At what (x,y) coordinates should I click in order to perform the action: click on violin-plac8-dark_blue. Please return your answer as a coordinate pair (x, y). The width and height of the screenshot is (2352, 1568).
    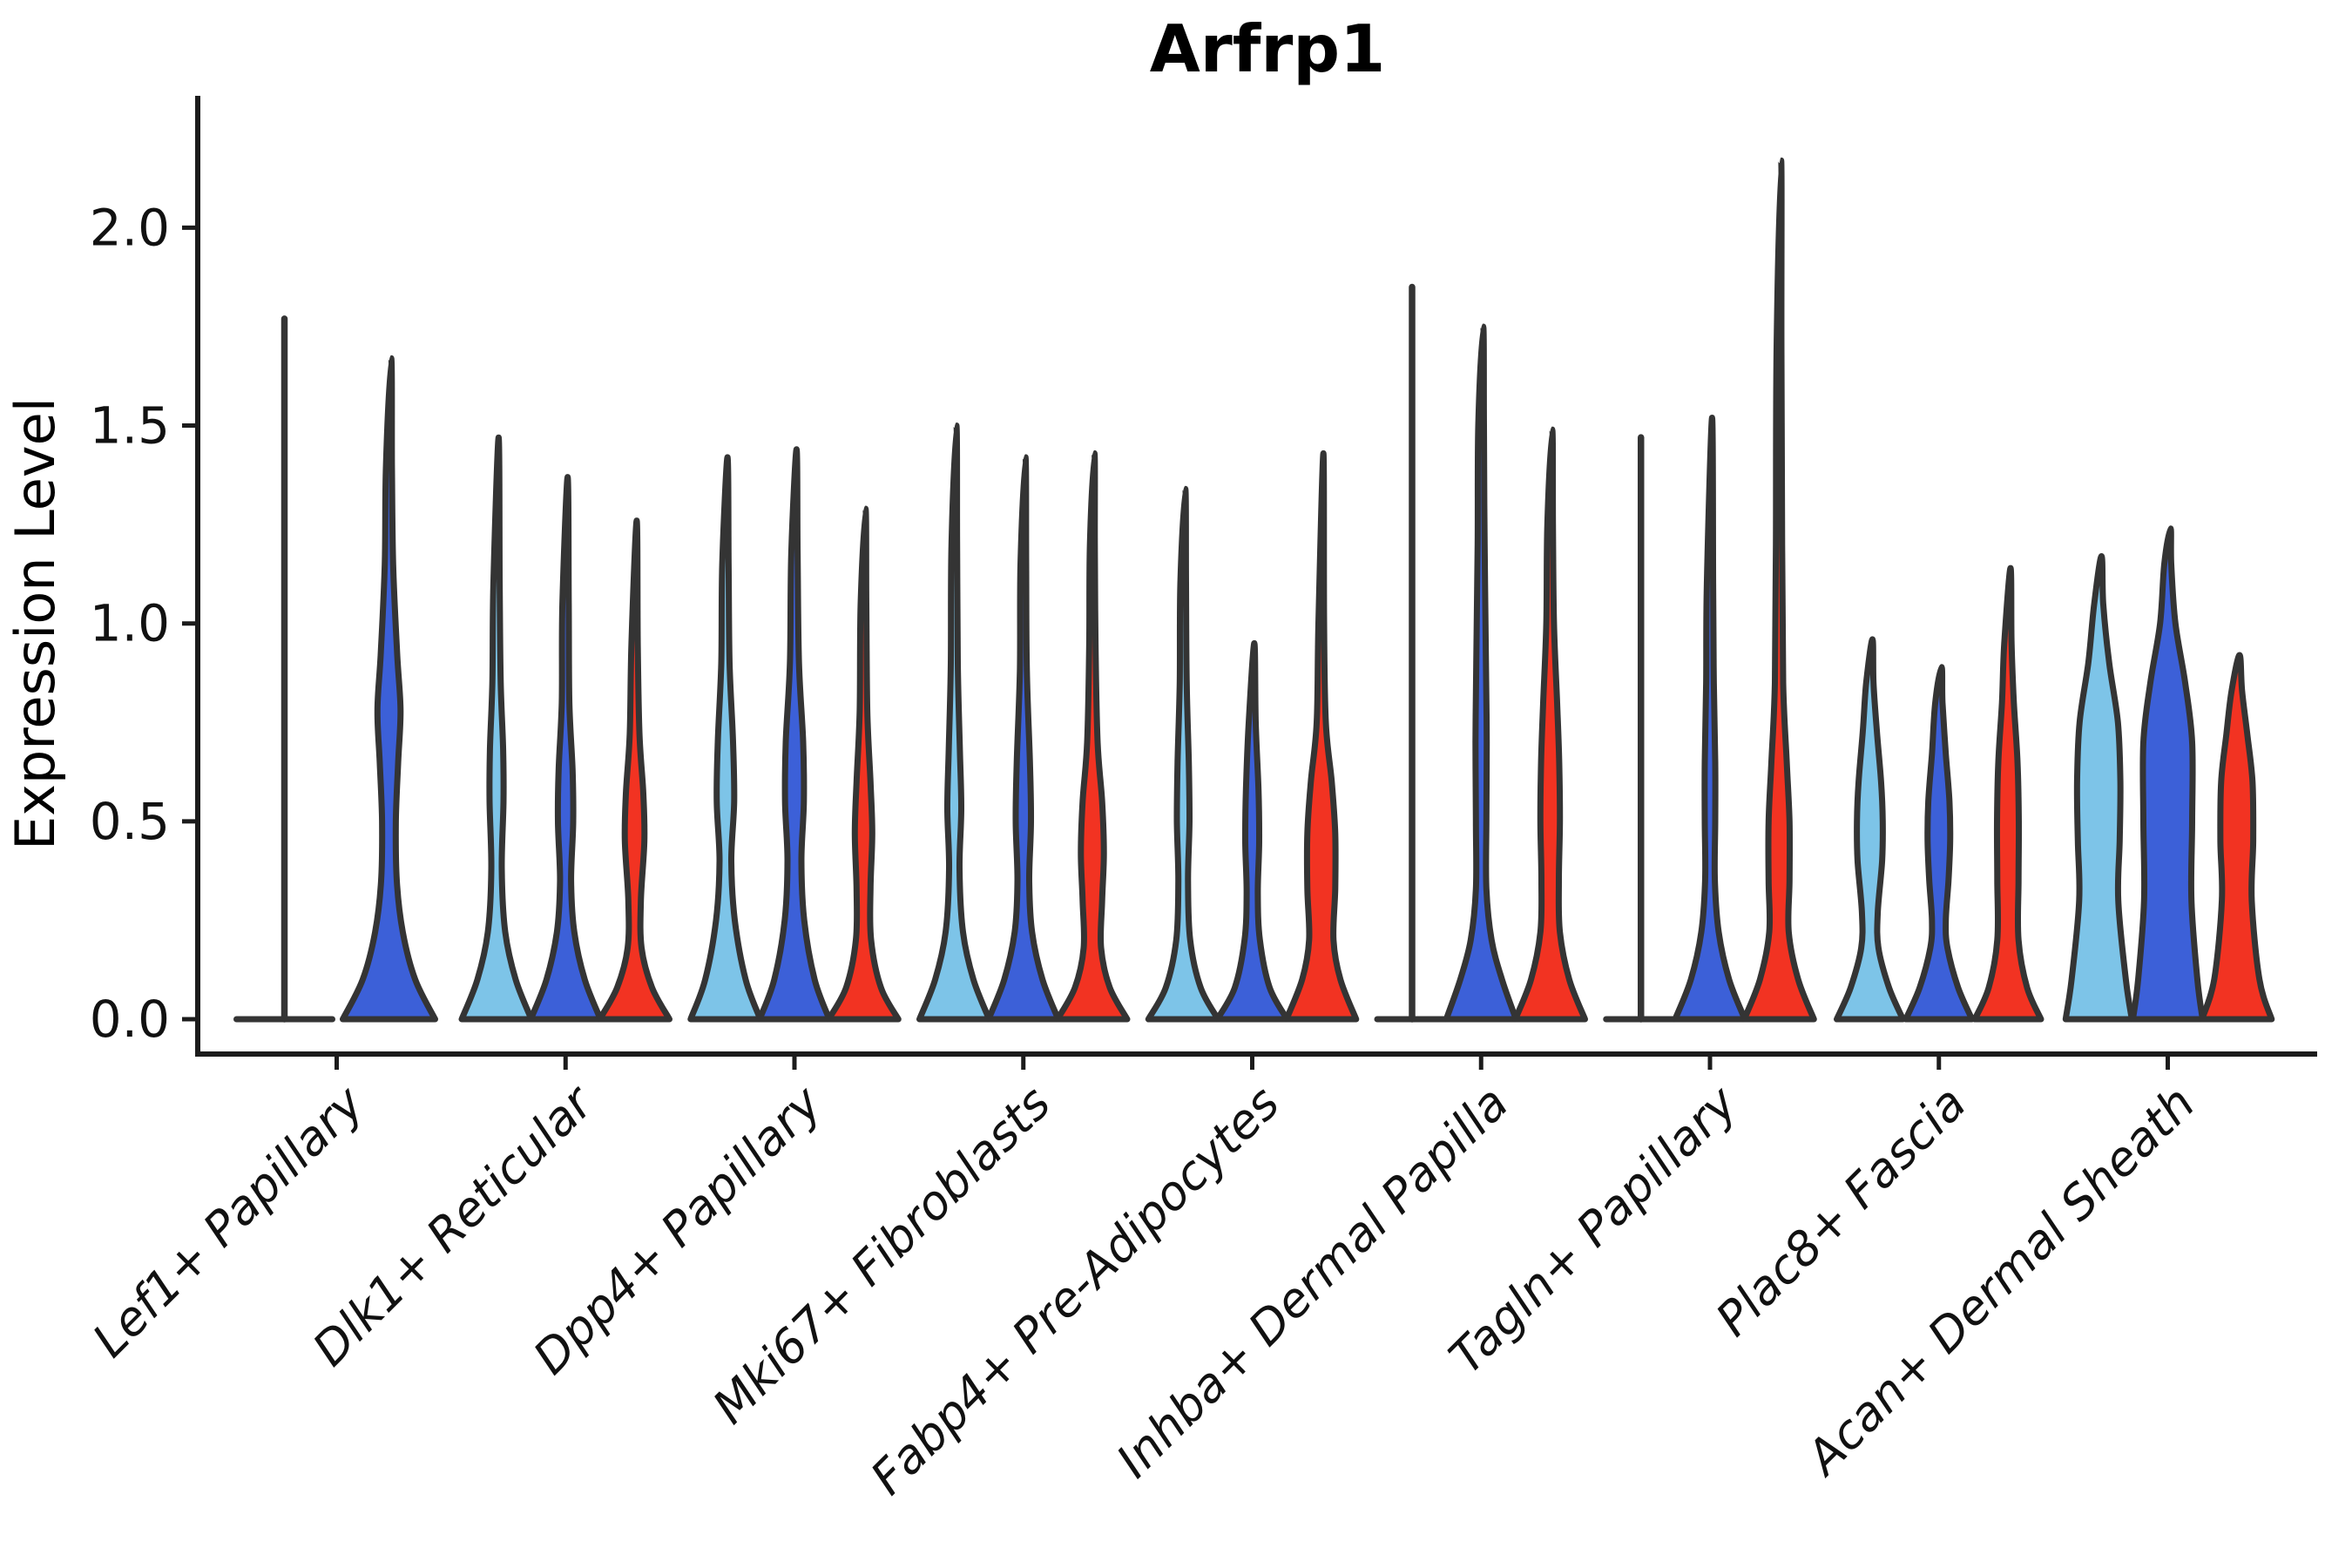
    Looking at the image, I should click on (1939, 844).